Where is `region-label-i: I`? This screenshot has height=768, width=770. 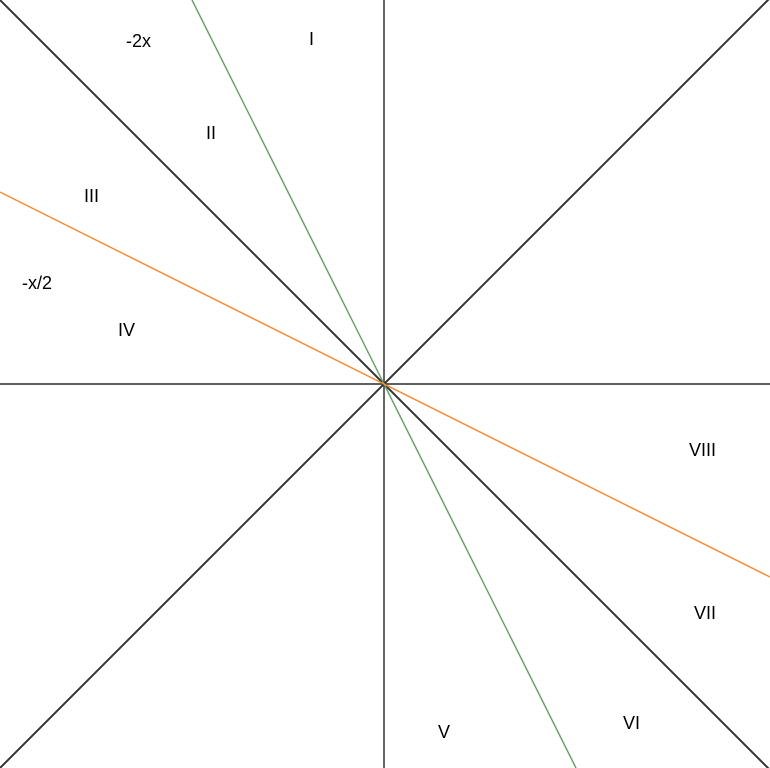
region-label-i: I is located at coordinates (311, 39).